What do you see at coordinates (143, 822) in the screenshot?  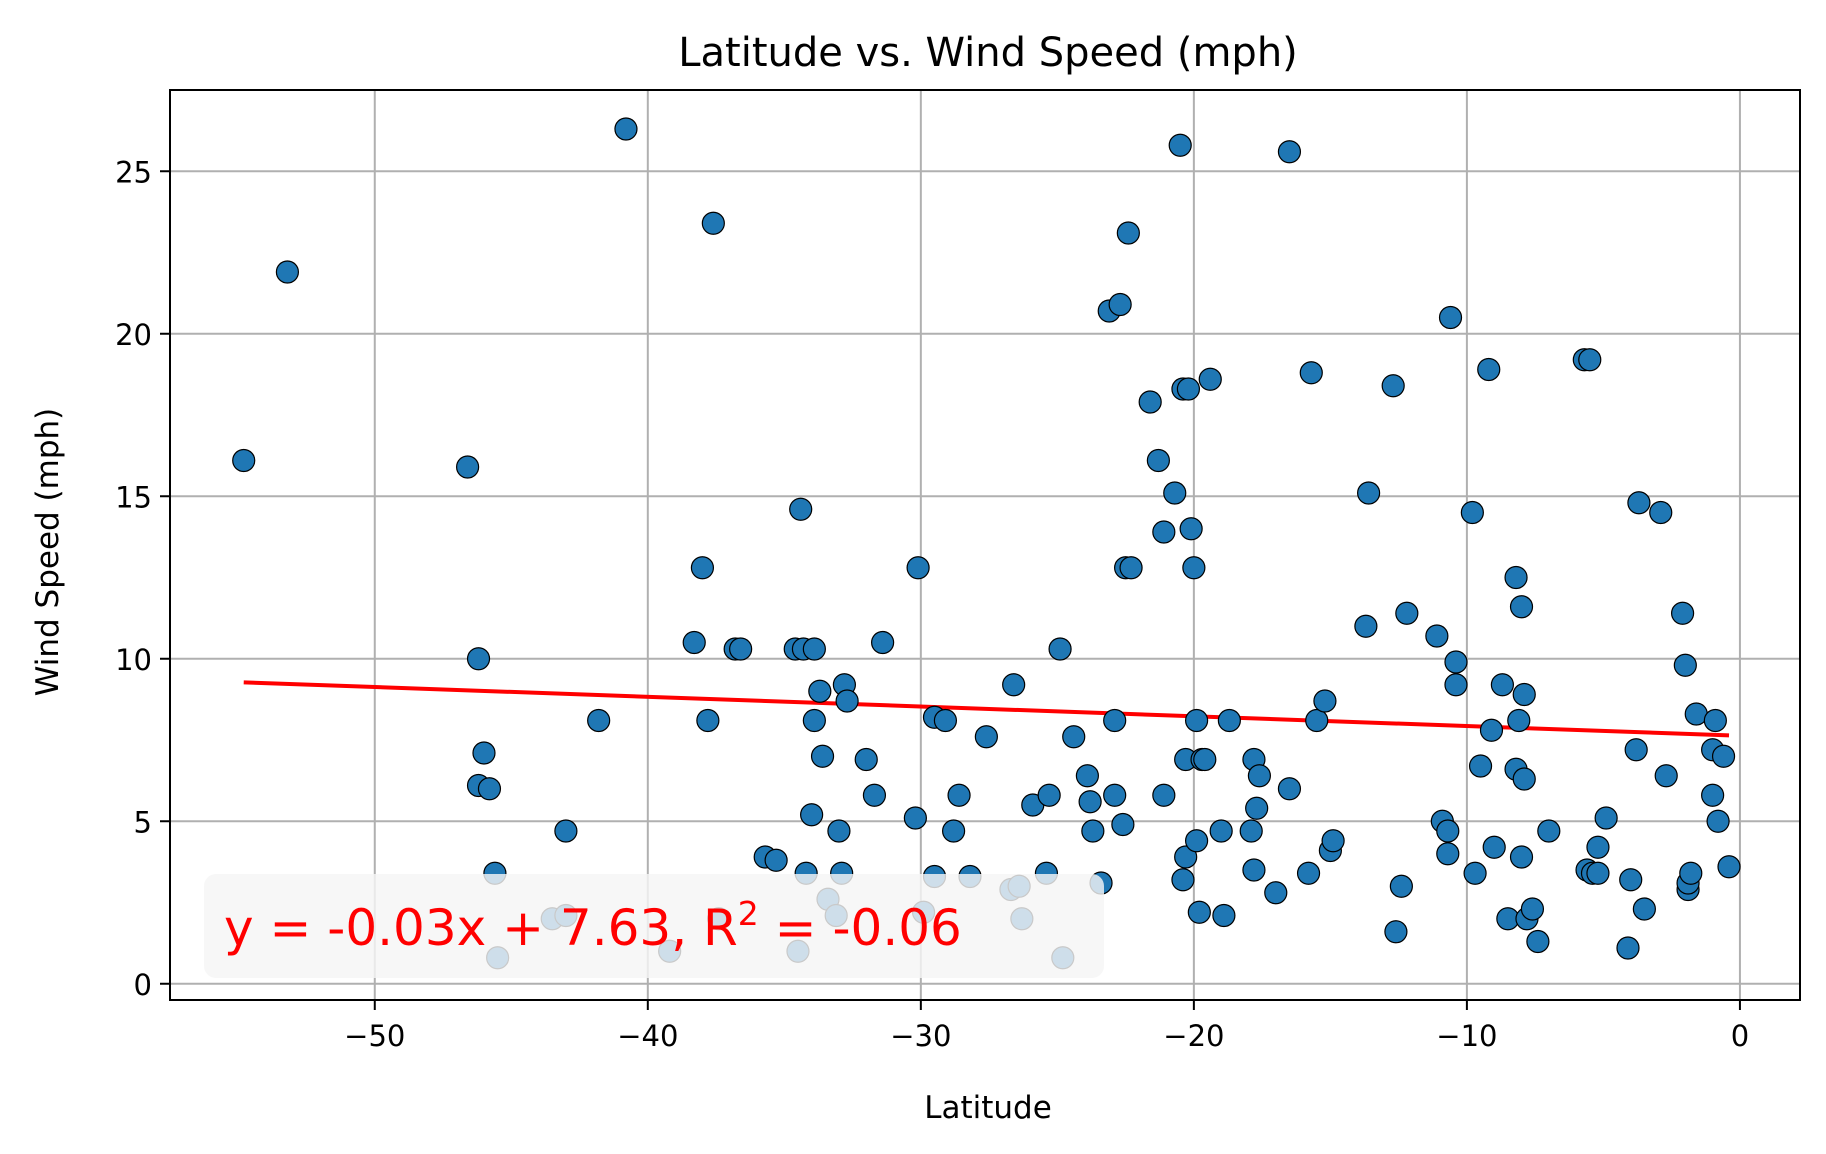 I see `y-tick-label: 5` at bounding box center [143, 822].